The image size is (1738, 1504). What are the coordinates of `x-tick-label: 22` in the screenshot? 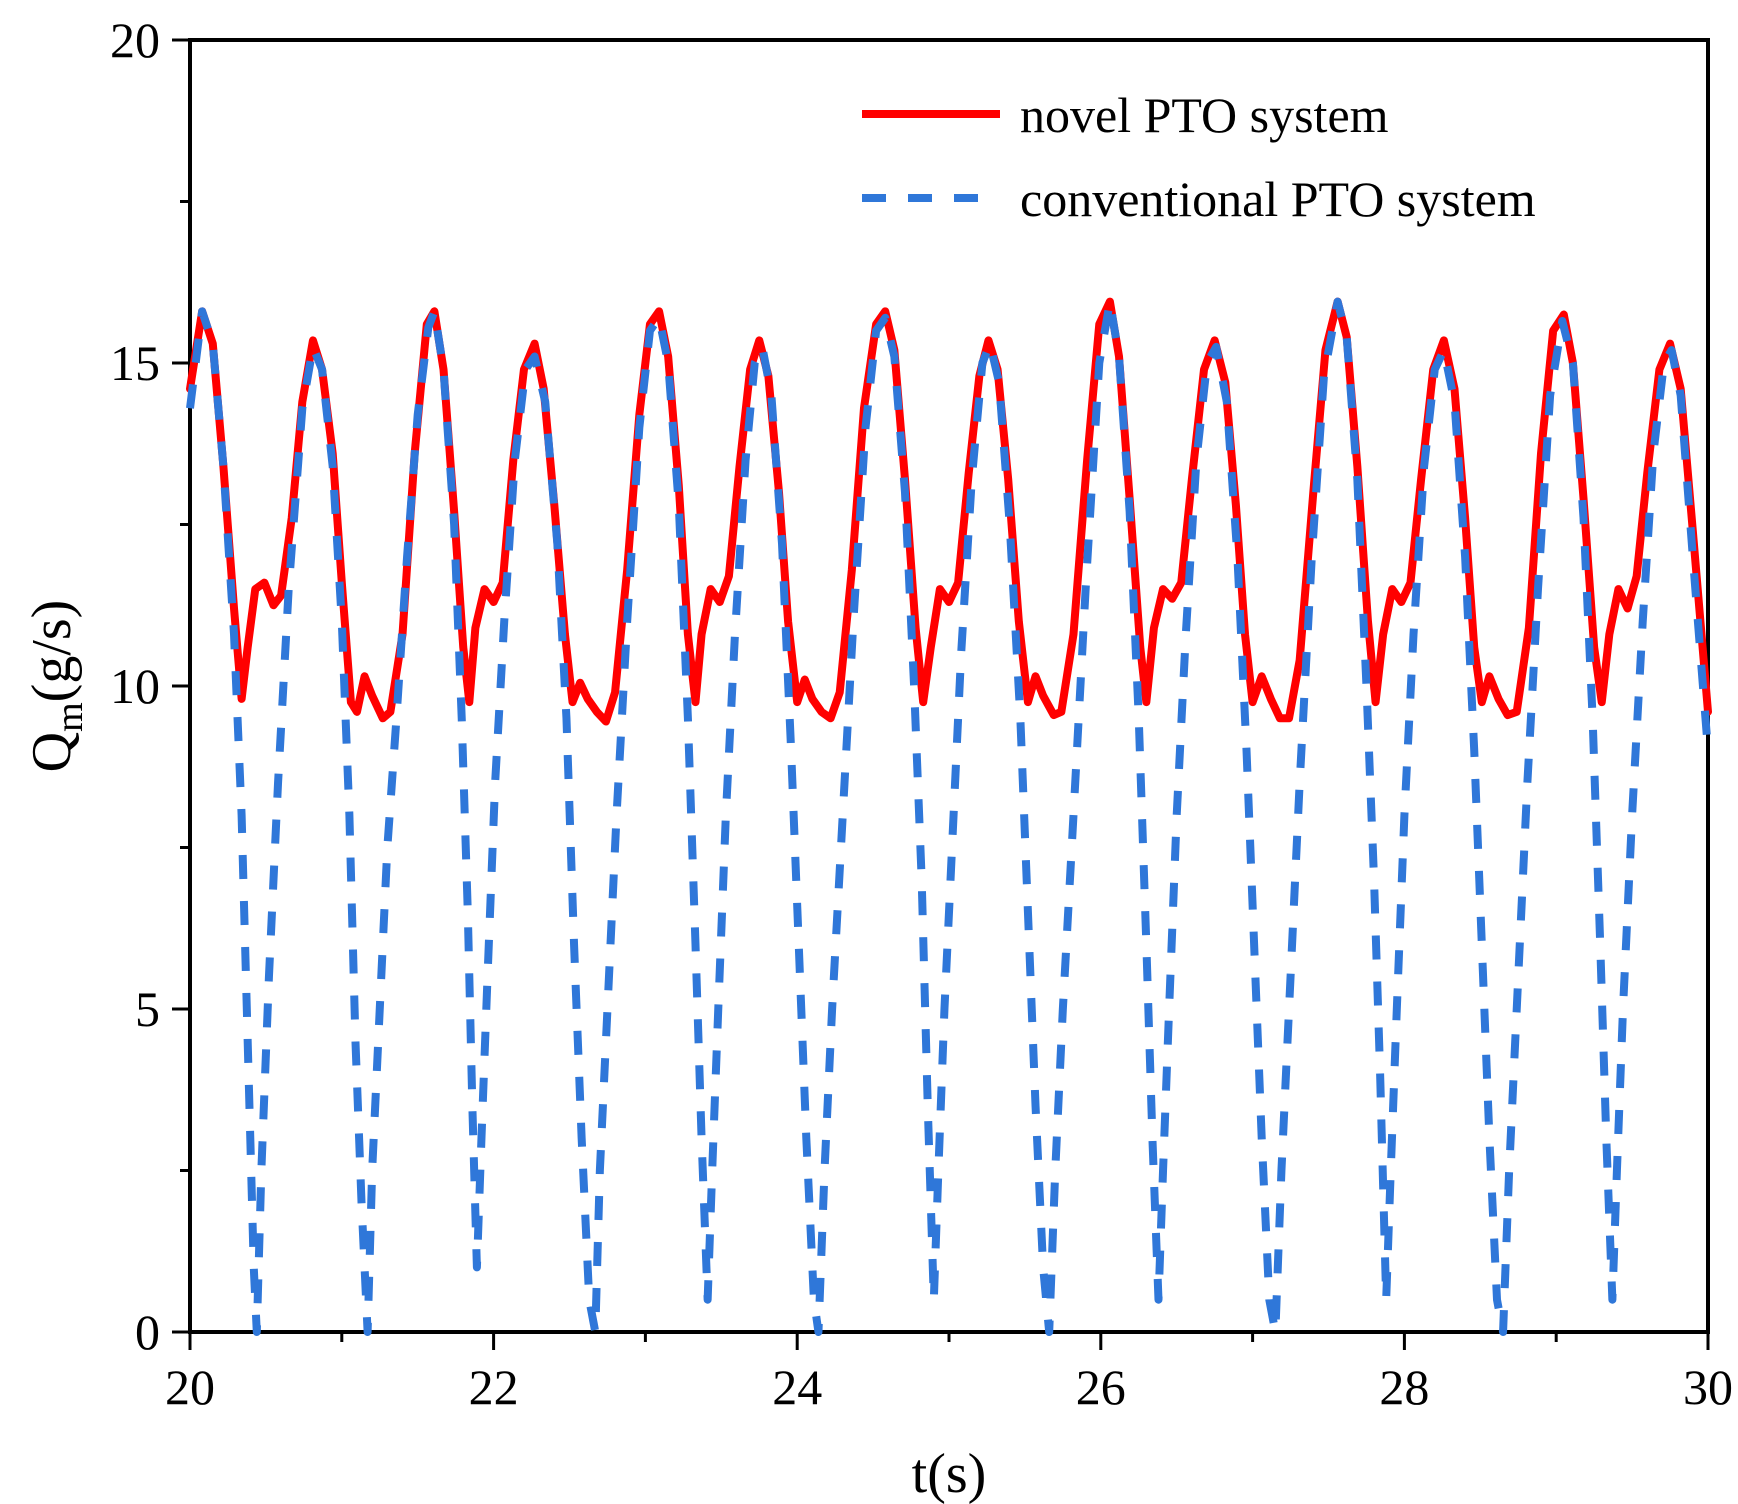 It's located at (494, 1387).